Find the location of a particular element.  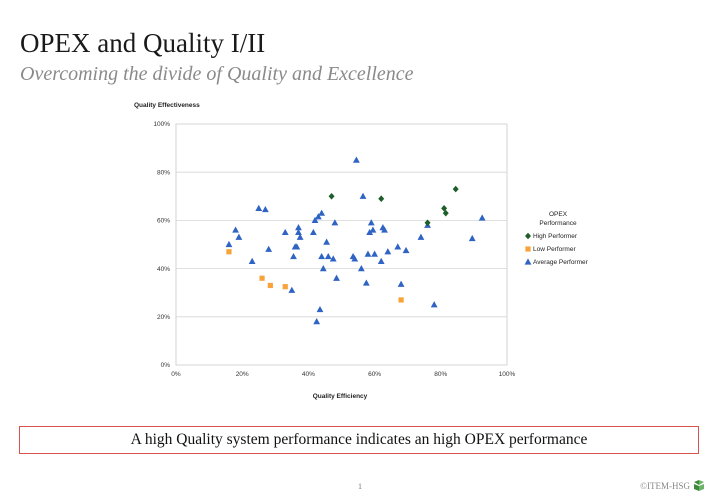

x-tick-label: 80% is located at coordinates (440, 374).